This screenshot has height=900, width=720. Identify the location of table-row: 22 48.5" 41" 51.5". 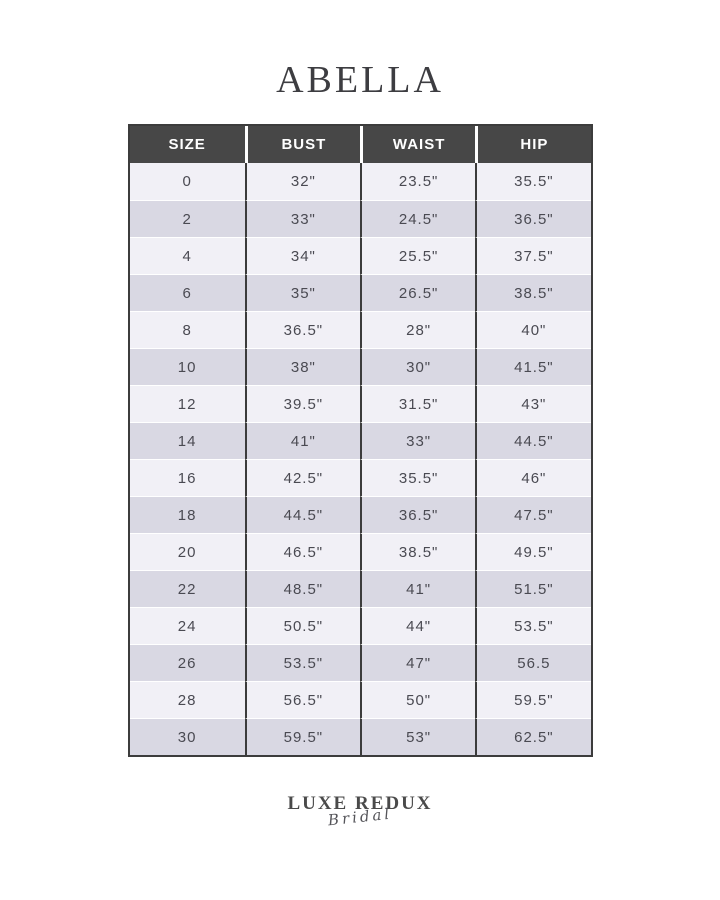
(360, 588).